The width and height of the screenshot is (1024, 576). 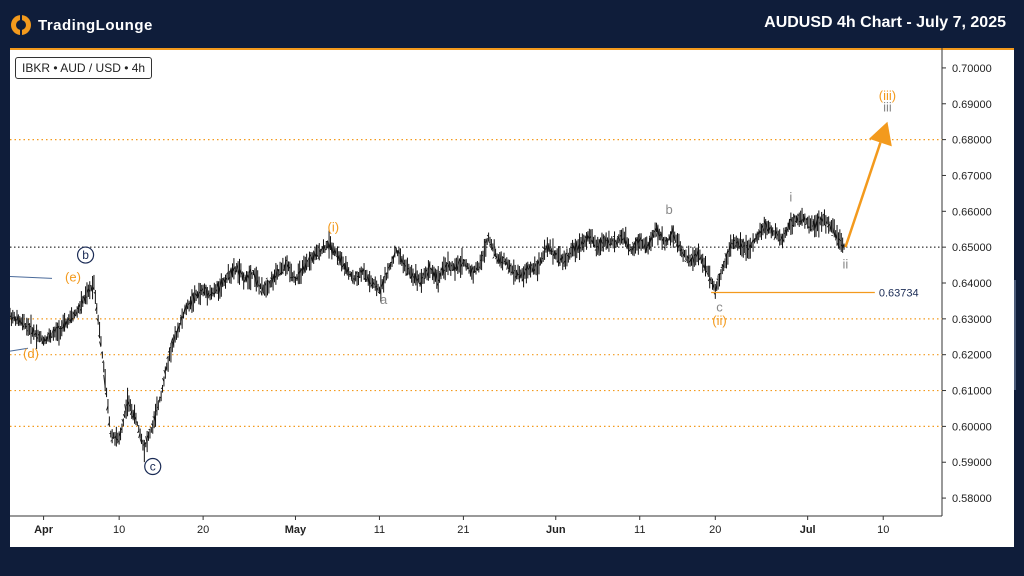 What do you see at coordinates (296, 530) in the screenshot?
I see `x-tick-label: May` at bounding box center [296, 530].